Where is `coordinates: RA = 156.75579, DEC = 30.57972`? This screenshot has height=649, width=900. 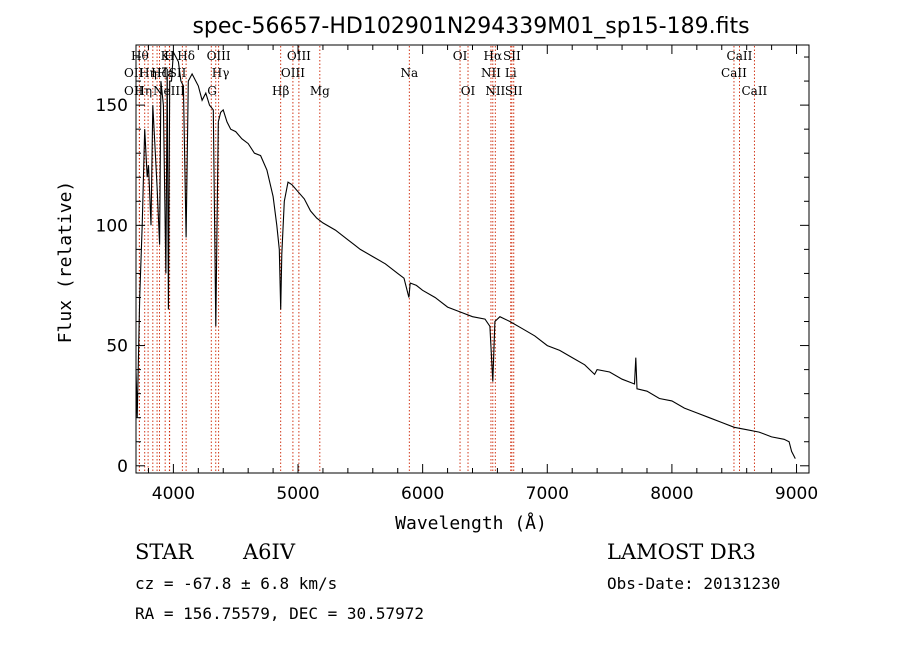
coordinates: RA = 156.75579, DEC = 30.57972 is located at coordinates (279, 613).